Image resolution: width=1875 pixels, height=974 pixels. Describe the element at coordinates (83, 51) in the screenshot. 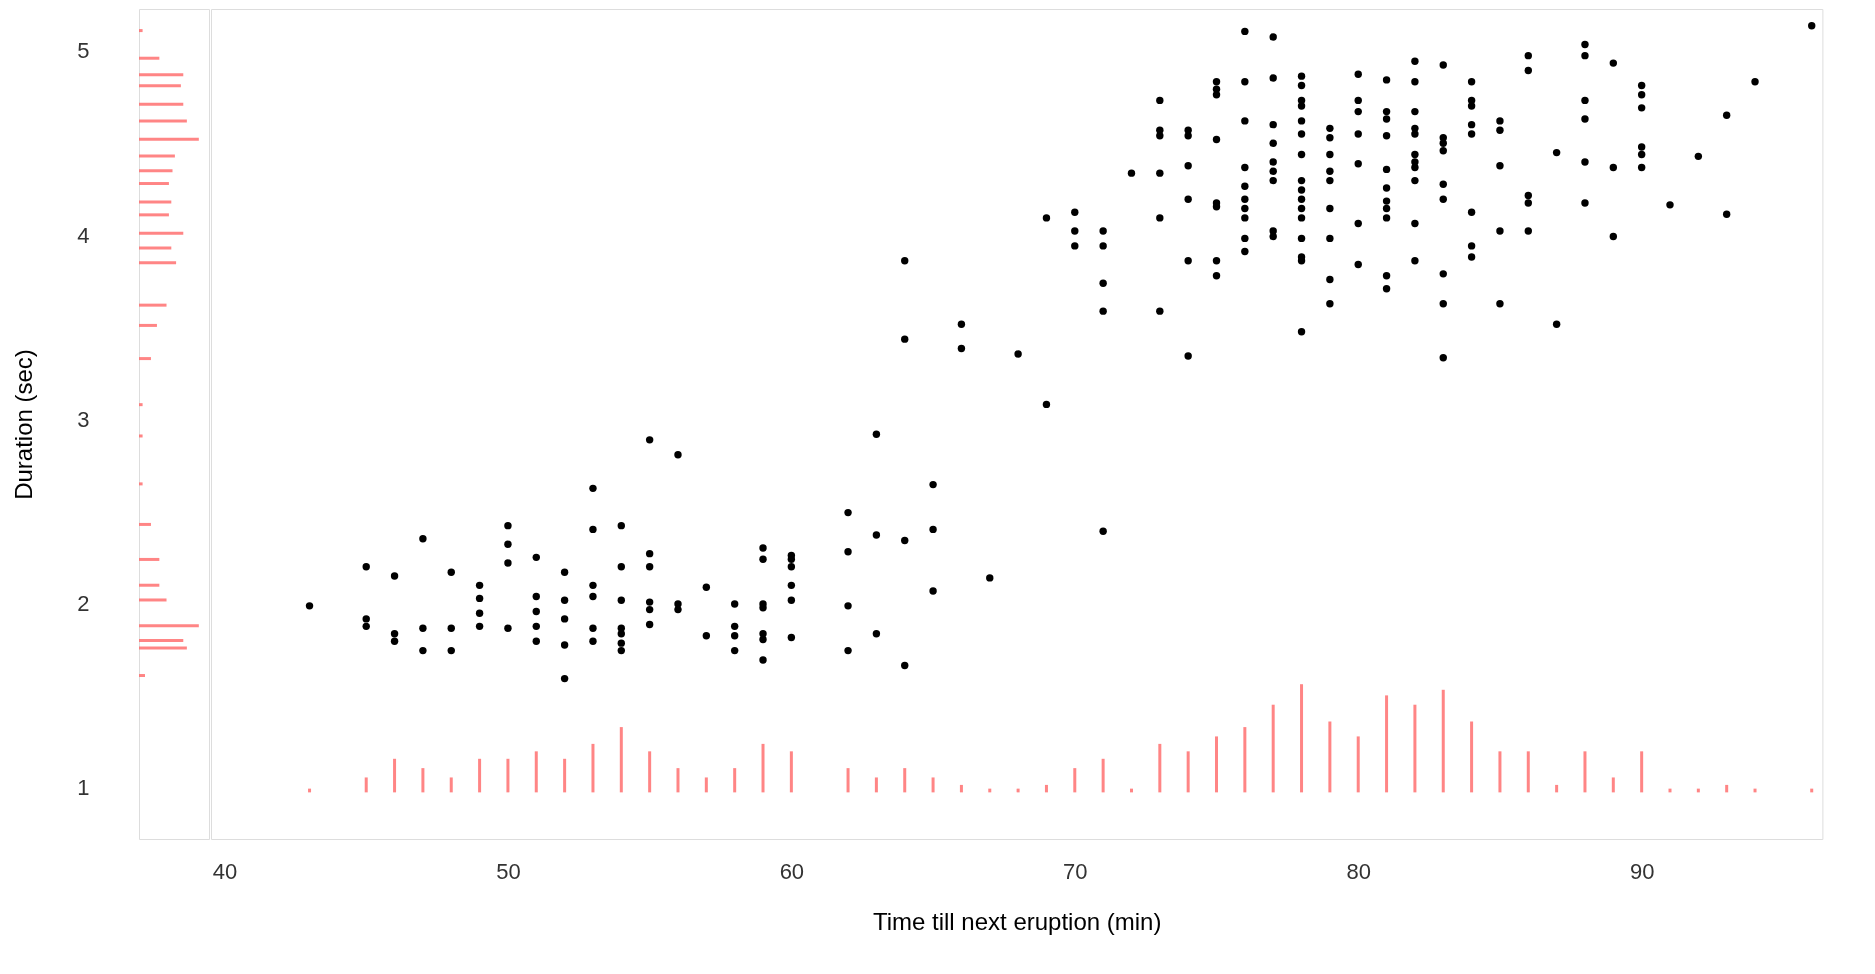

I see `y-tick-label: 5` at that location.